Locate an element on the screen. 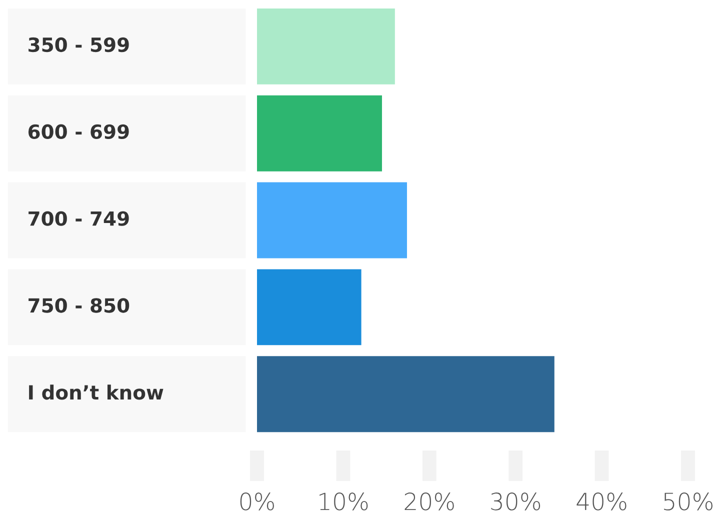 This screenshot has height=519, width=714. y-tick-label: 350 - 599 is located at coordinates (78, 44).